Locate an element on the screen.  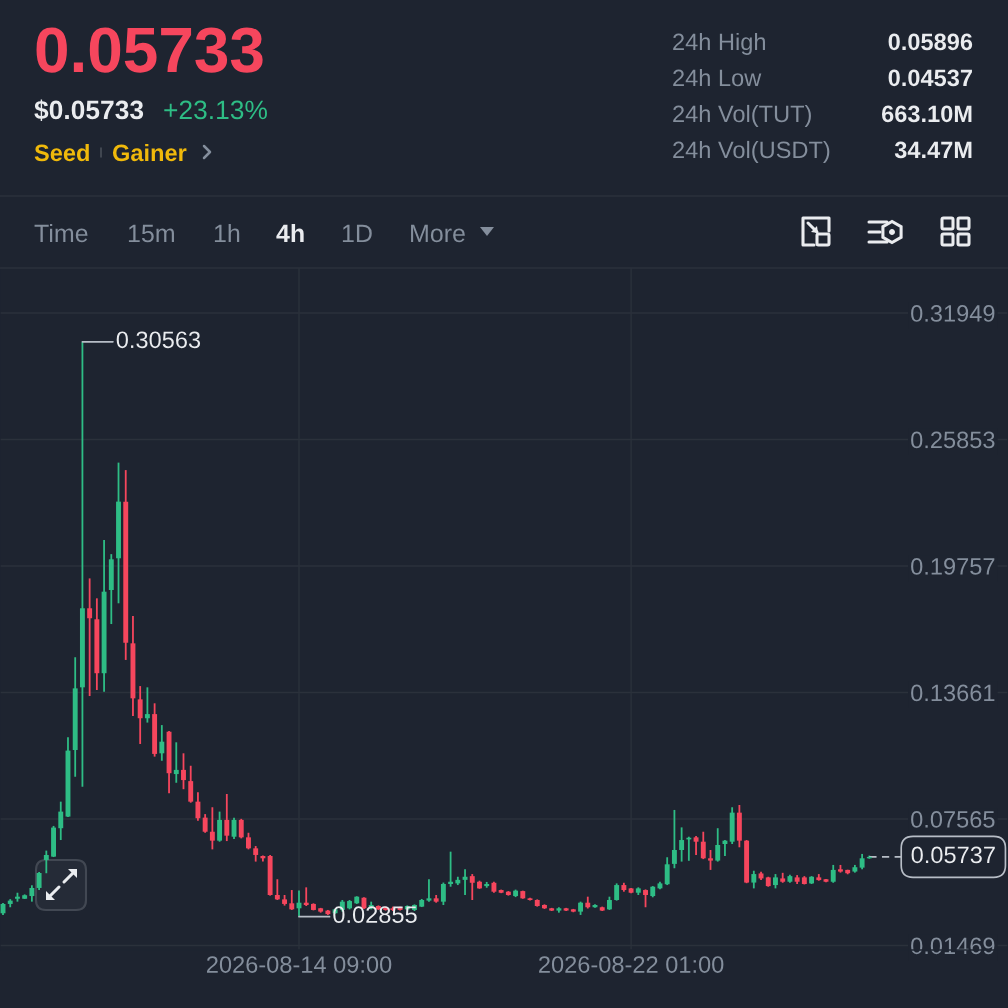
text: 24h Vol(USDT) is located at coordinates (751, 151).